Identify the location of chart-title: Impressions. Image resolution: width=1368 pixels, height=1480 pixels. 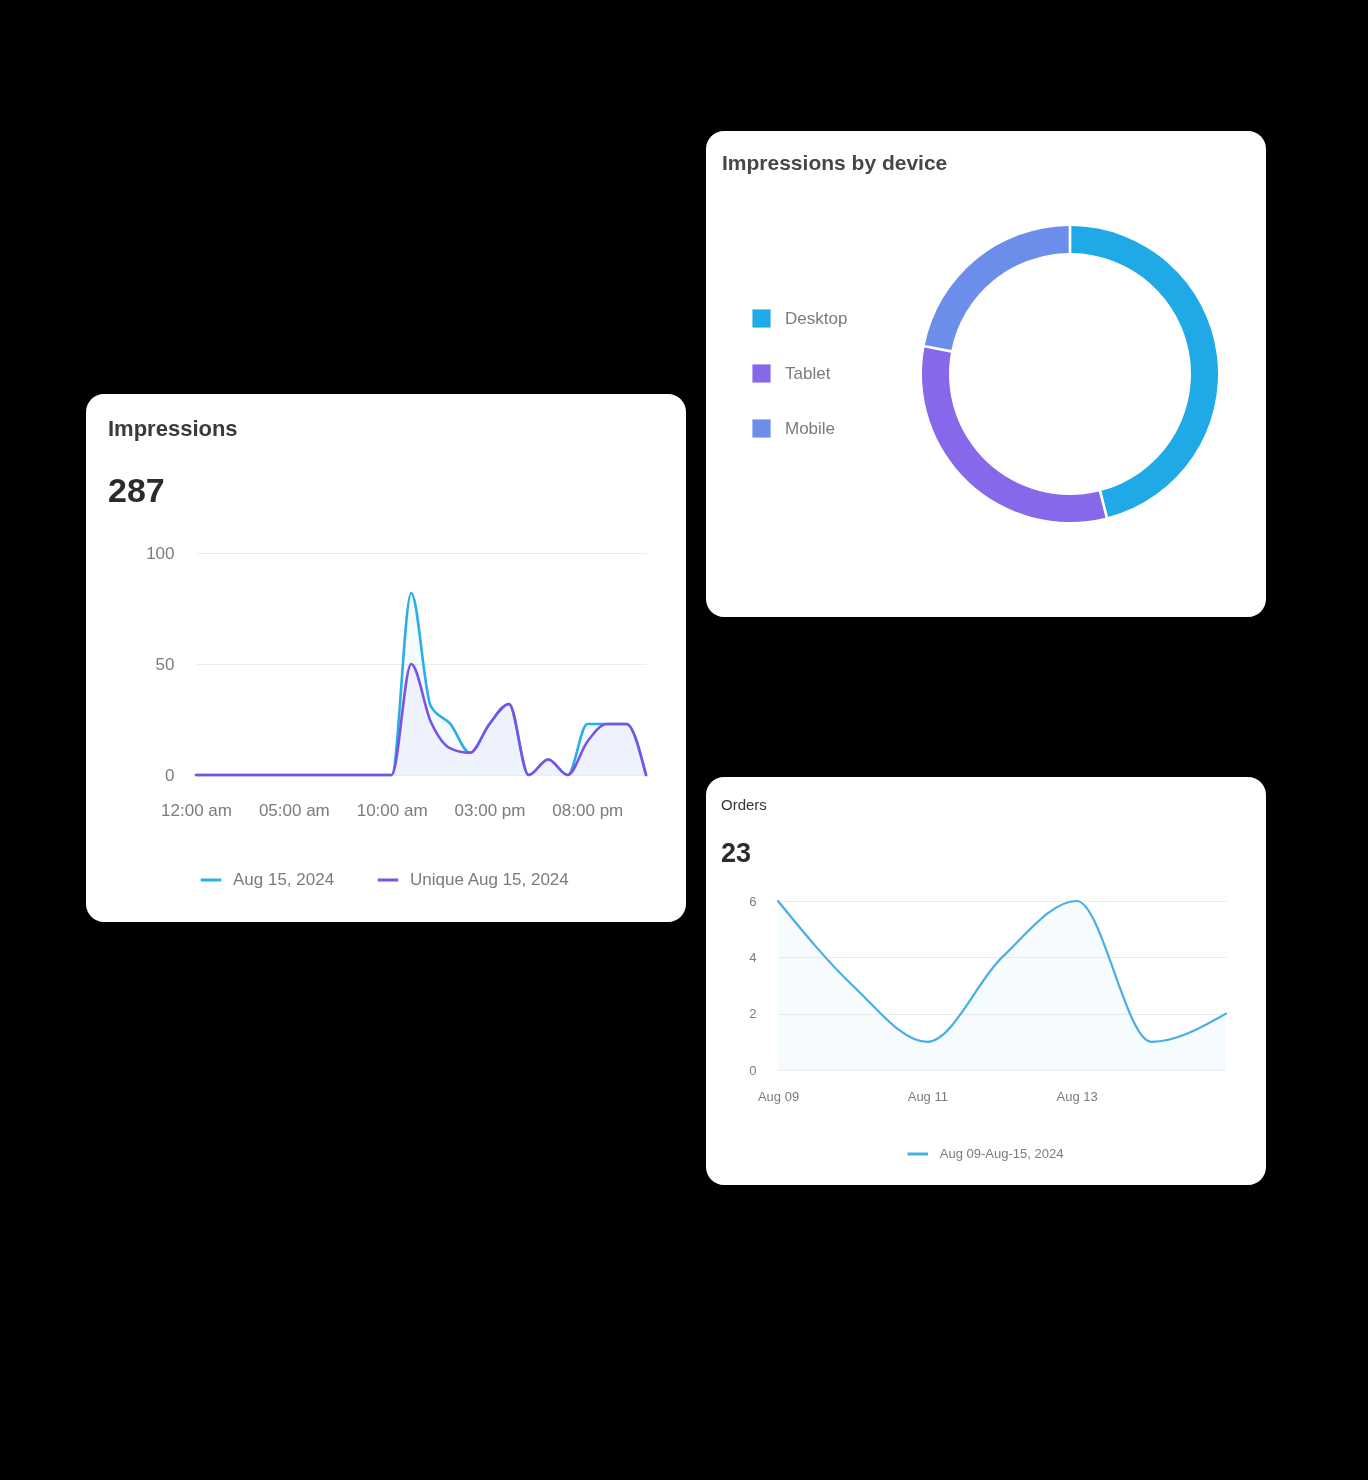
(173, 428).